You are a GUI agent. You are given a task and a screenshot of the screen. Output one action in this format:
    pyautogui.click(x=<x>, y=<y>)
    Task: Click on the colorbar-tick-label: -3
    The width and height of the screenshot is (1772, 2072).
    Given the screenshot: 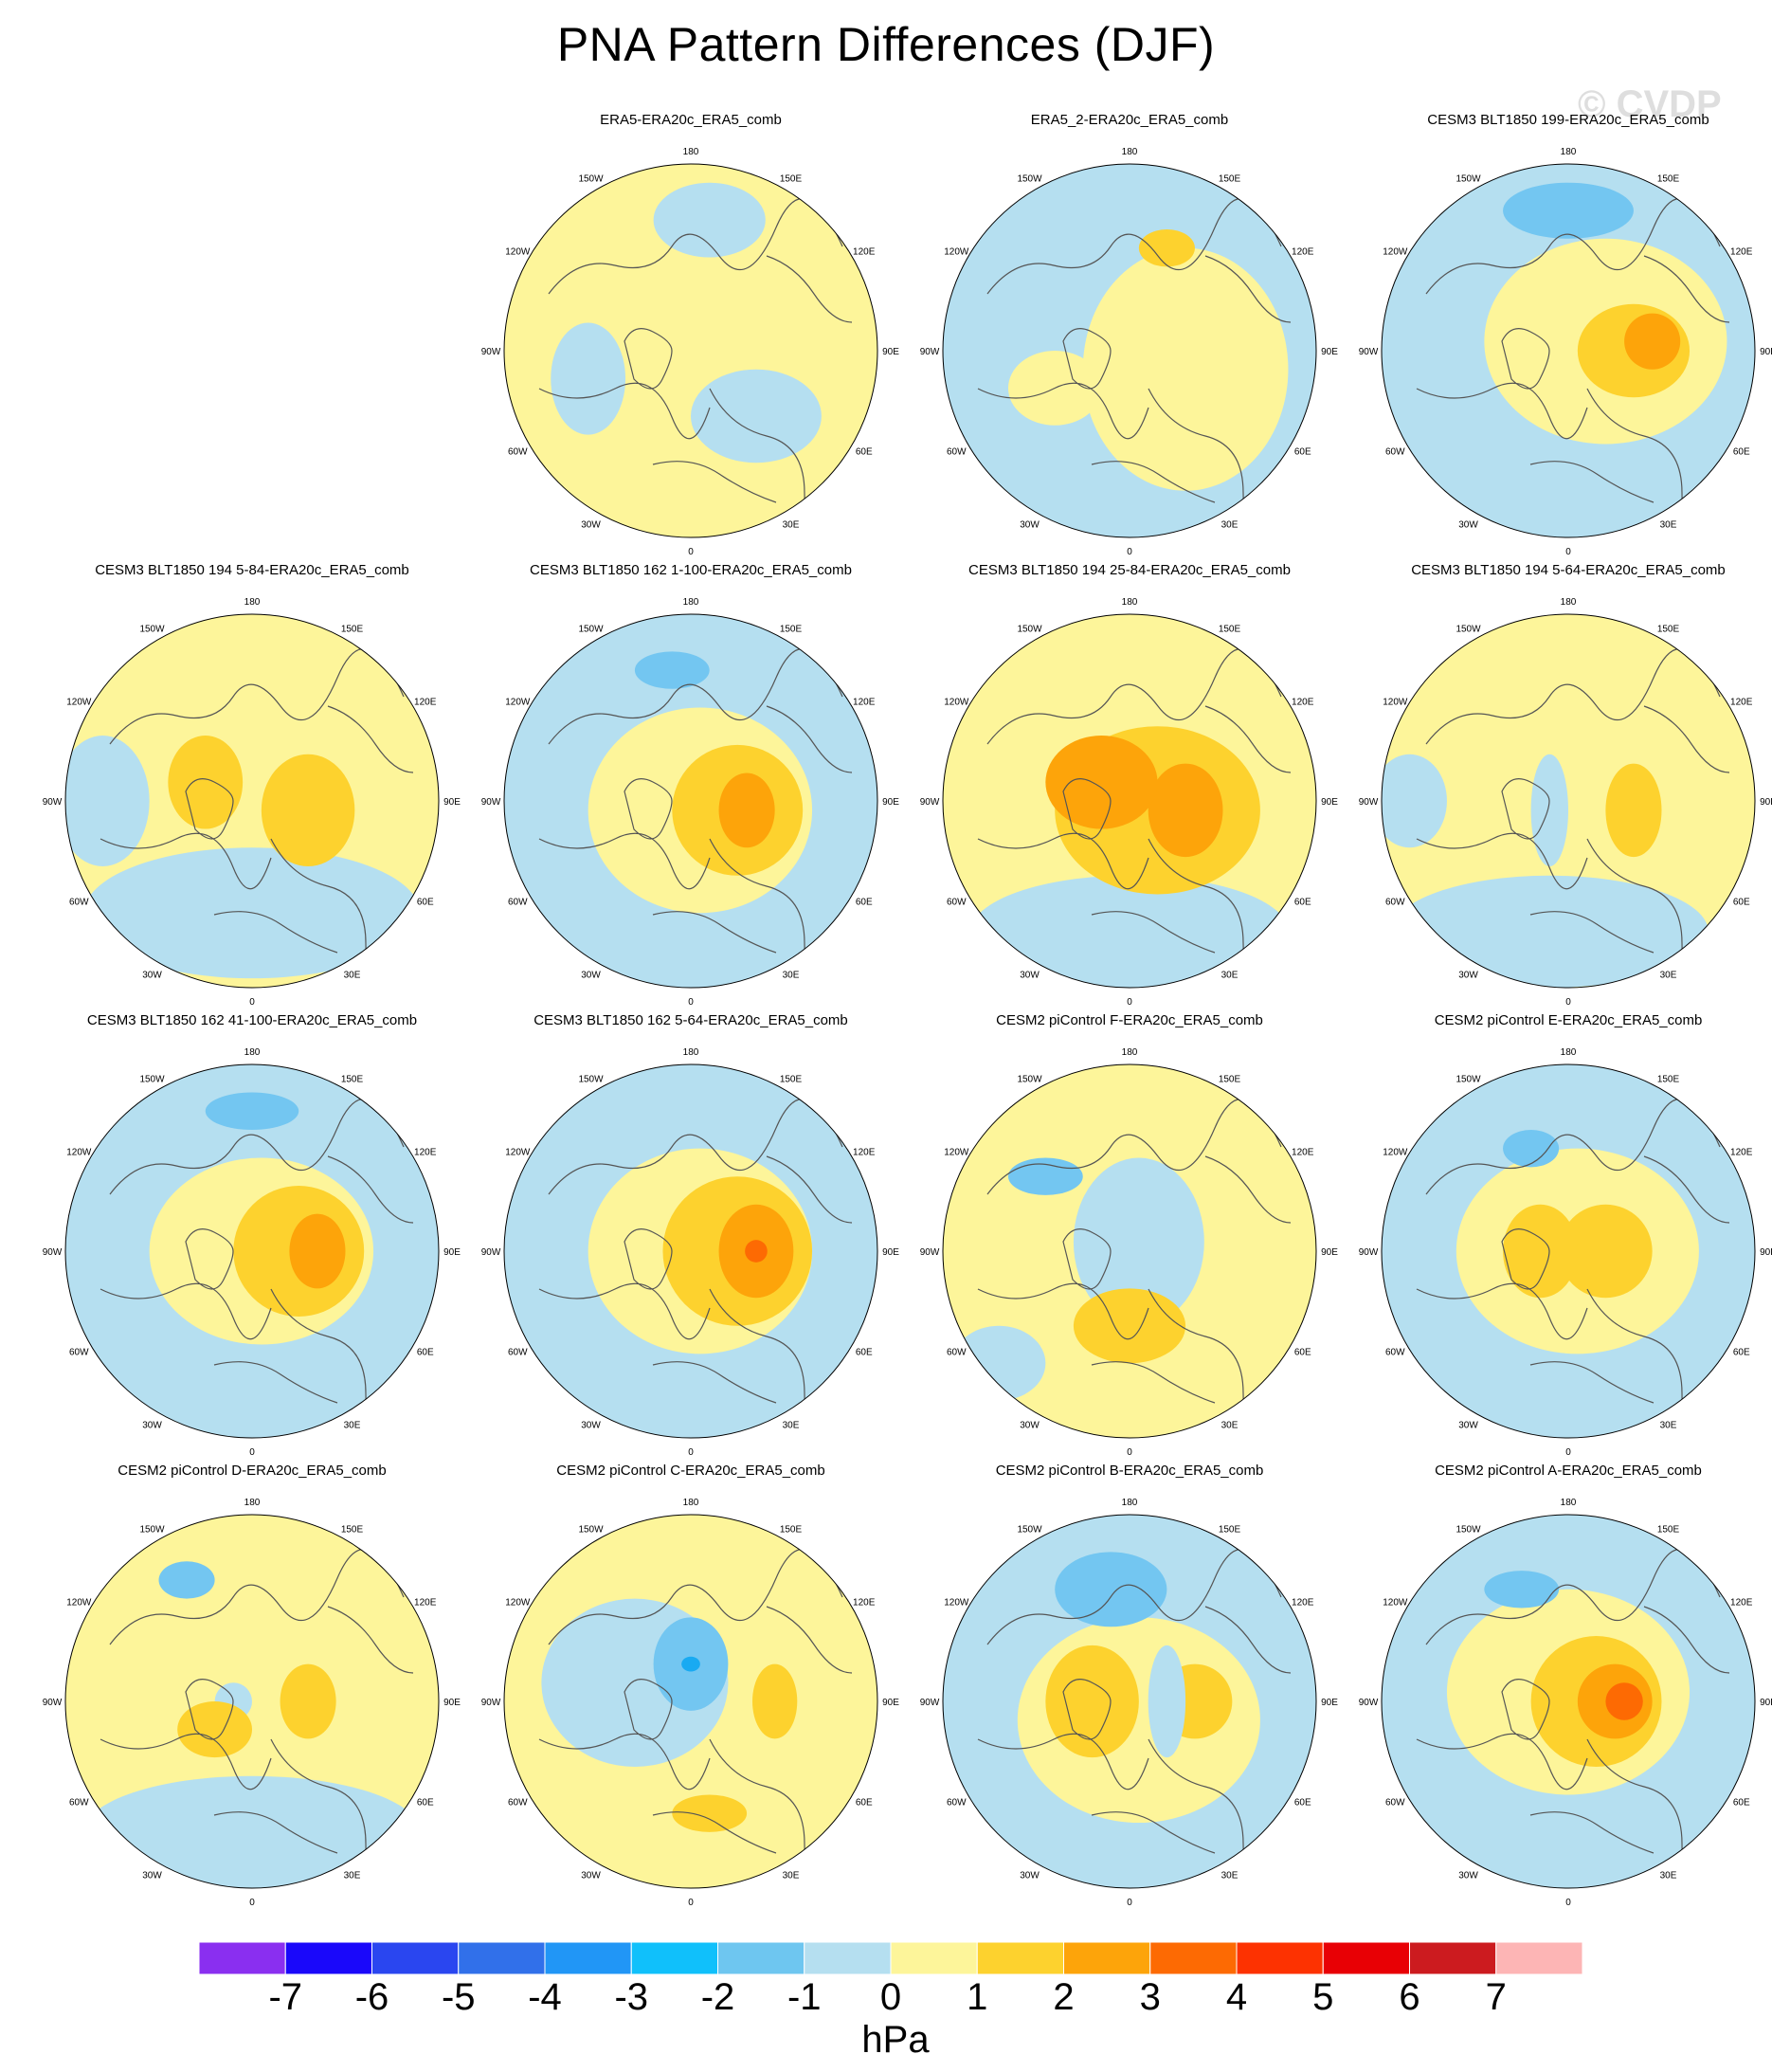 What is the action you would take?
    pyautogui.click(x=631, y=1997)
    